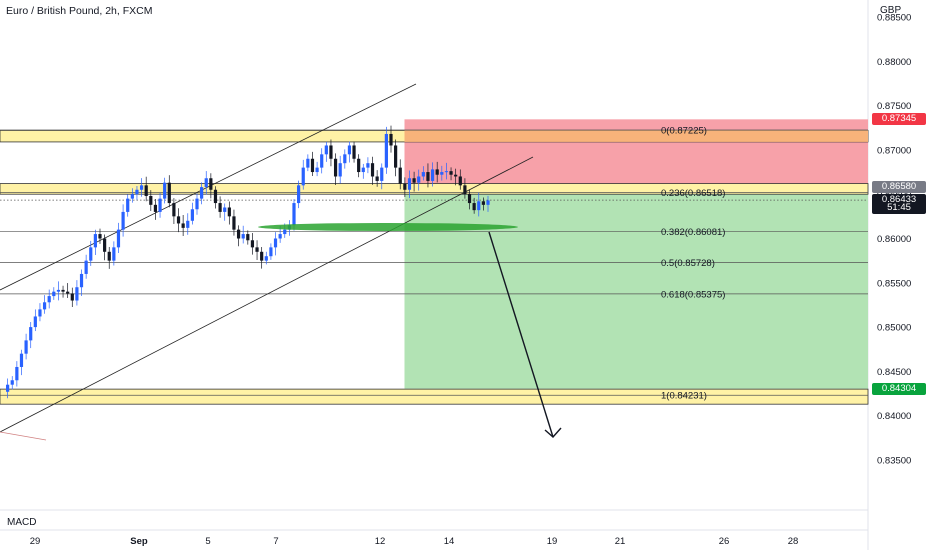 Image resolution: width=932 pixels, height=550 pixels. What do you see at coordinates (894, 106) in the screenshot?
I see `y-tick-2: 0.87500` at bounding box center [894, 106].